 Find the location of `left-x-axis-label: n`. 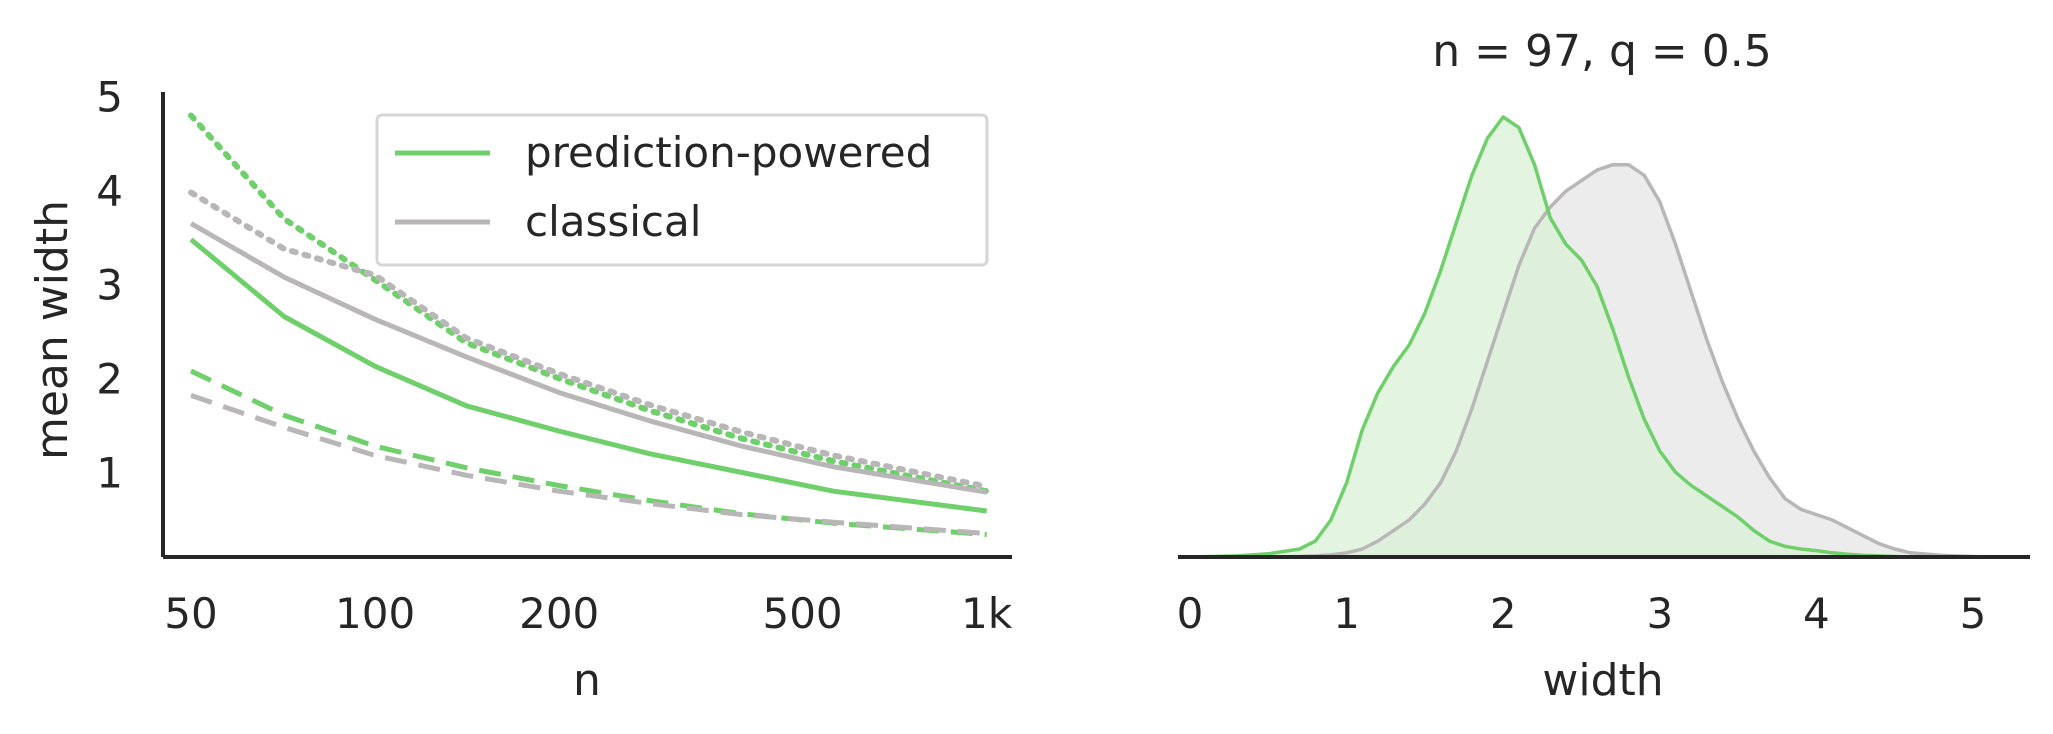

left-x-axis-label: n is located at coordinates (587, 680).